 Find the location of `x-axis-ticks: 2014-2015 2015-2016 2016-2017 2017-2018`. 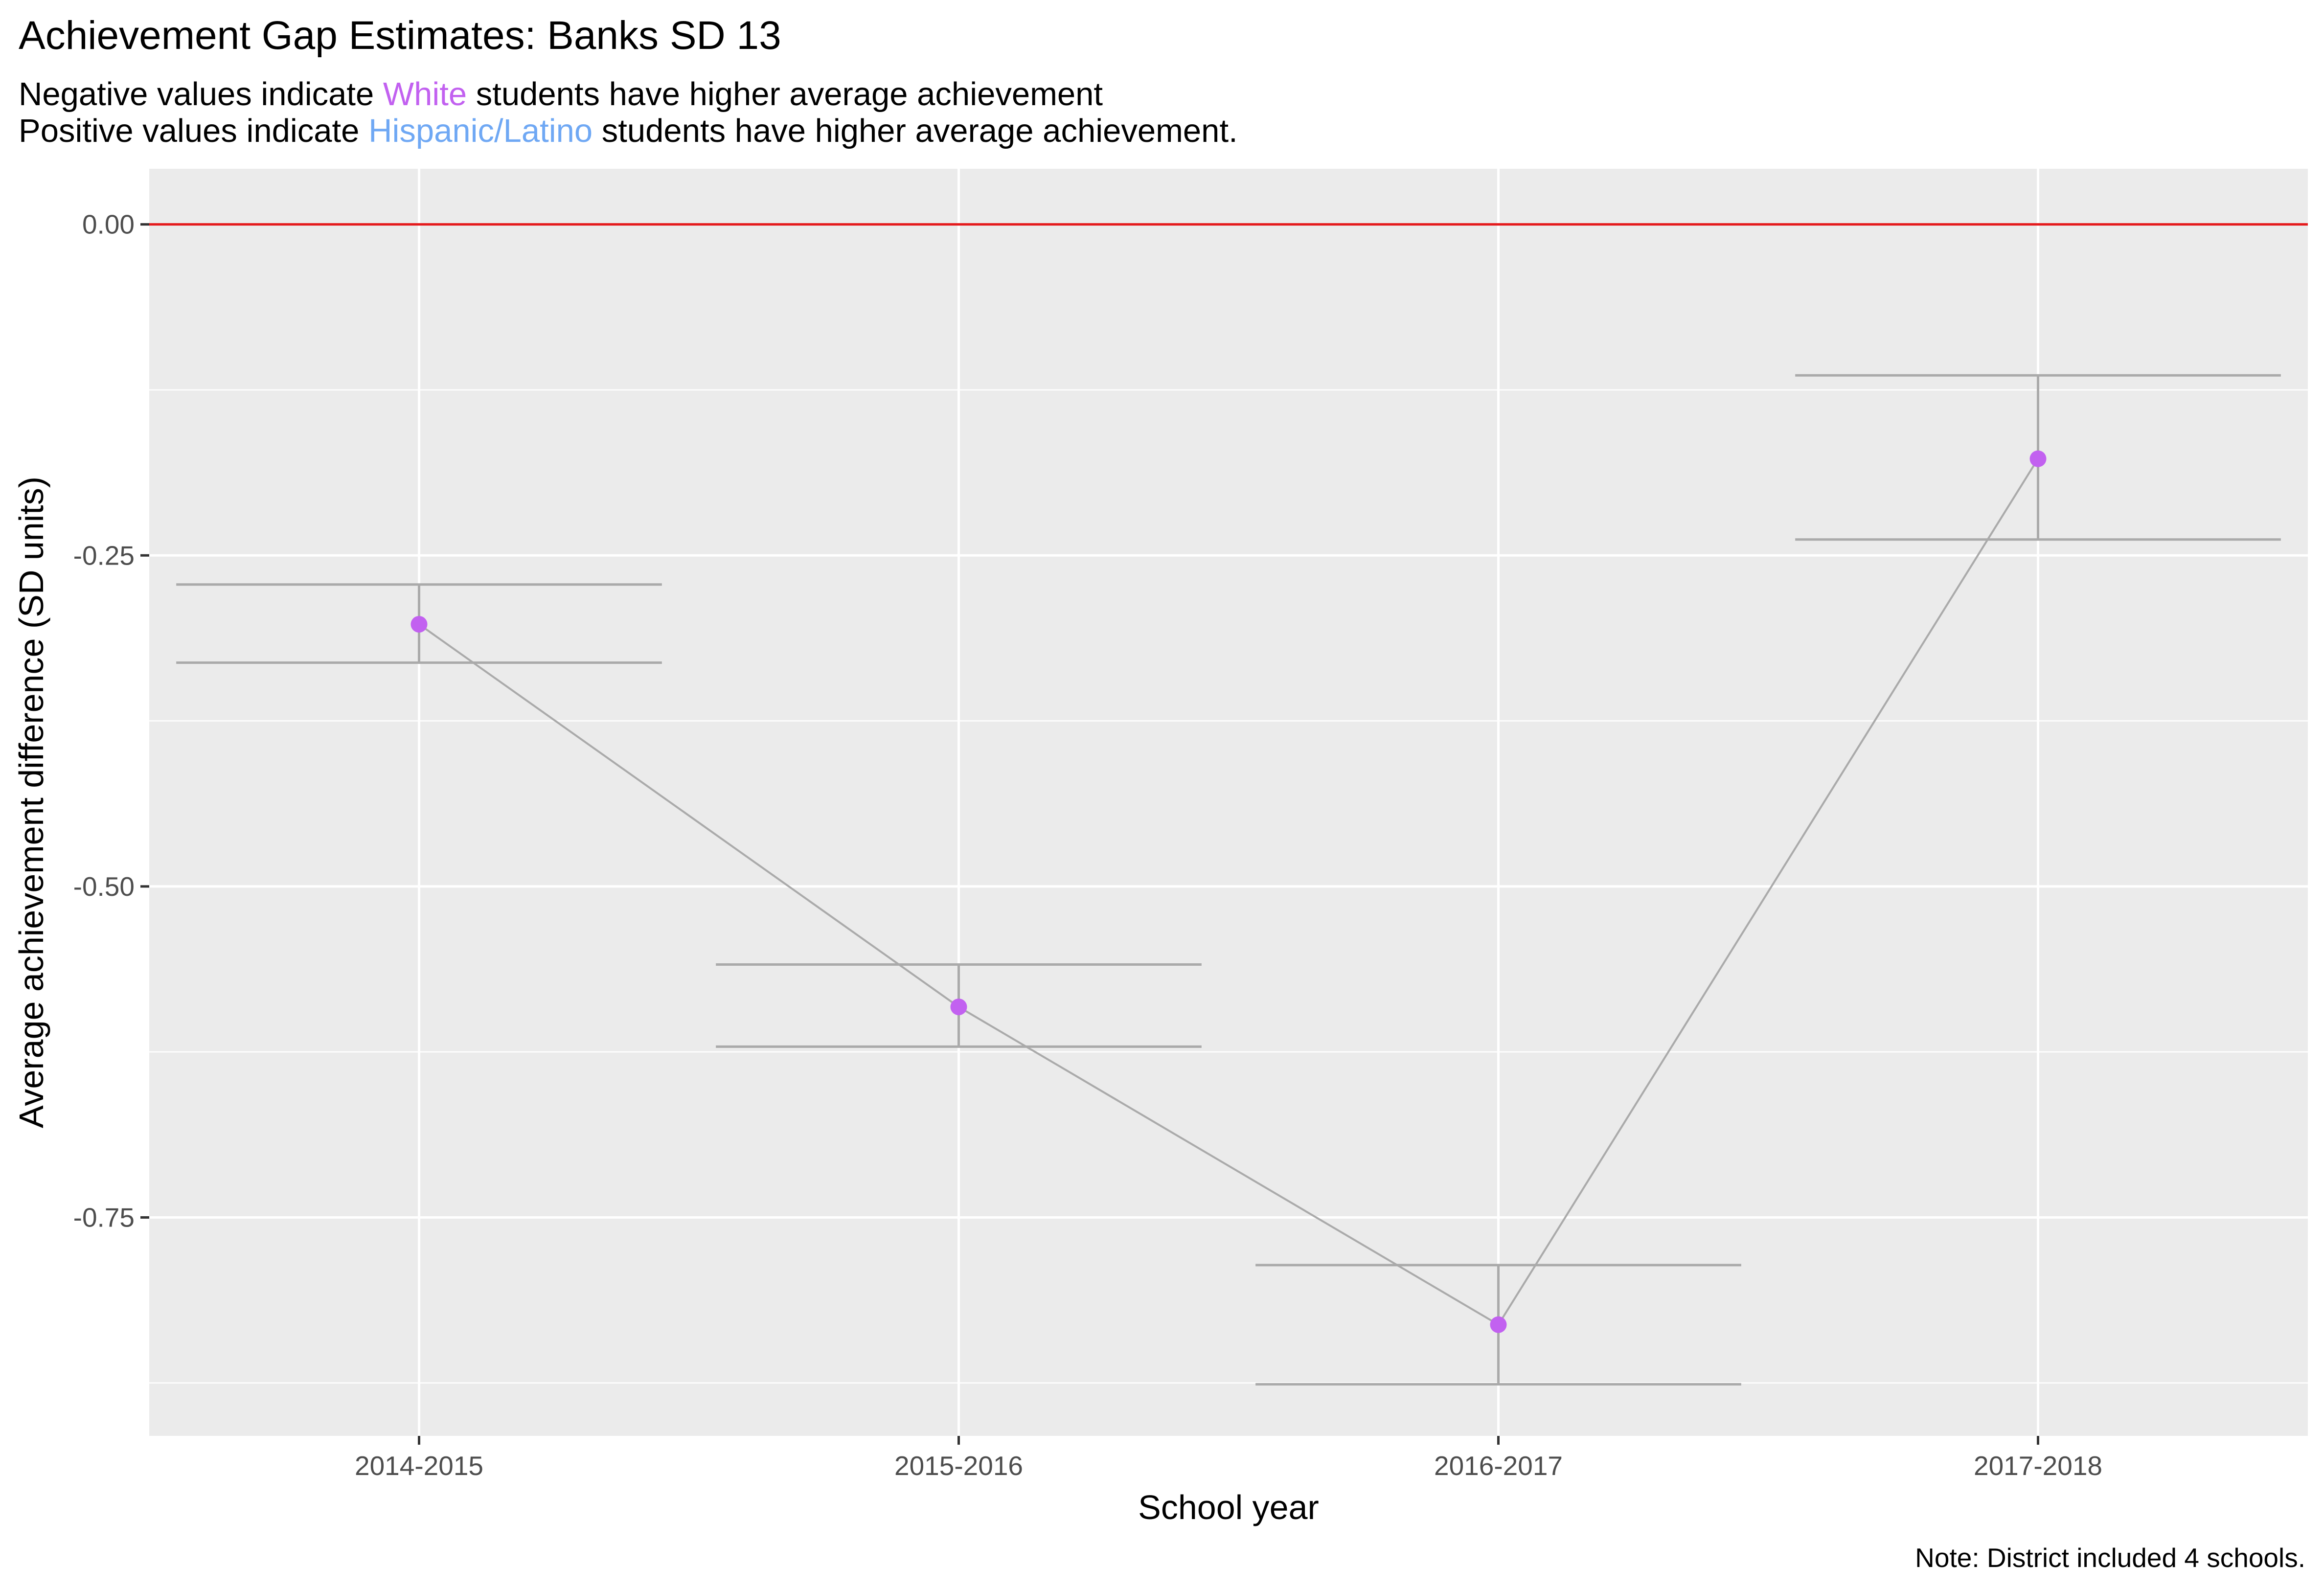

x-axis-ticks: 2014-2015 2015-2016 2016-2017 2017-2018 is located at coordinates (1228, 1459).